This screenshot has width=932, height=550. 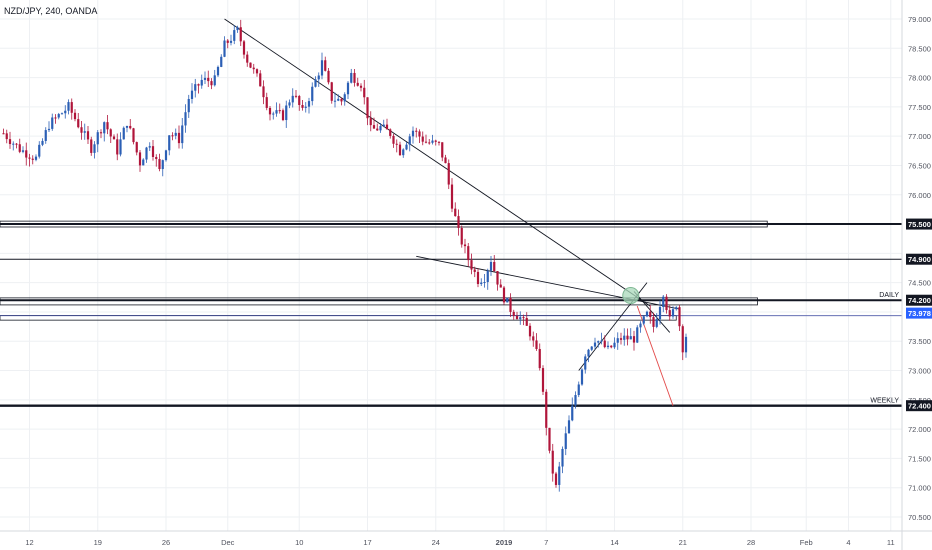 I want to click on y-tick-label: 77.500, so click(x=919, y=107).